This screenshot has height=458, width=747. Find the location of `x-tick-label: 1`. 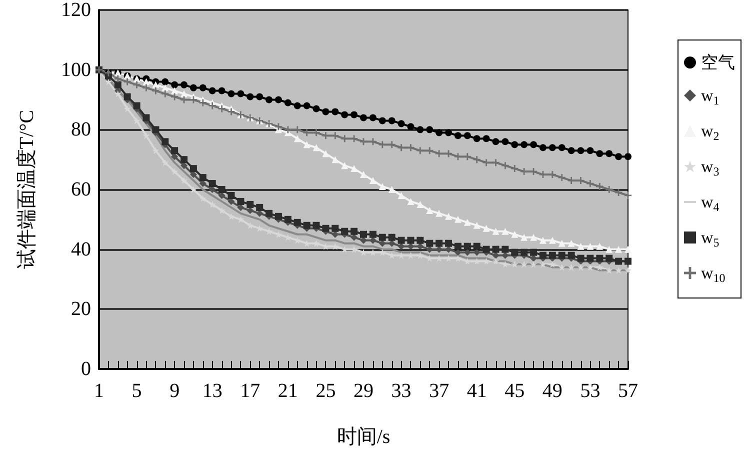

x-tick-label: 1 is located at coordinates (99, 391).